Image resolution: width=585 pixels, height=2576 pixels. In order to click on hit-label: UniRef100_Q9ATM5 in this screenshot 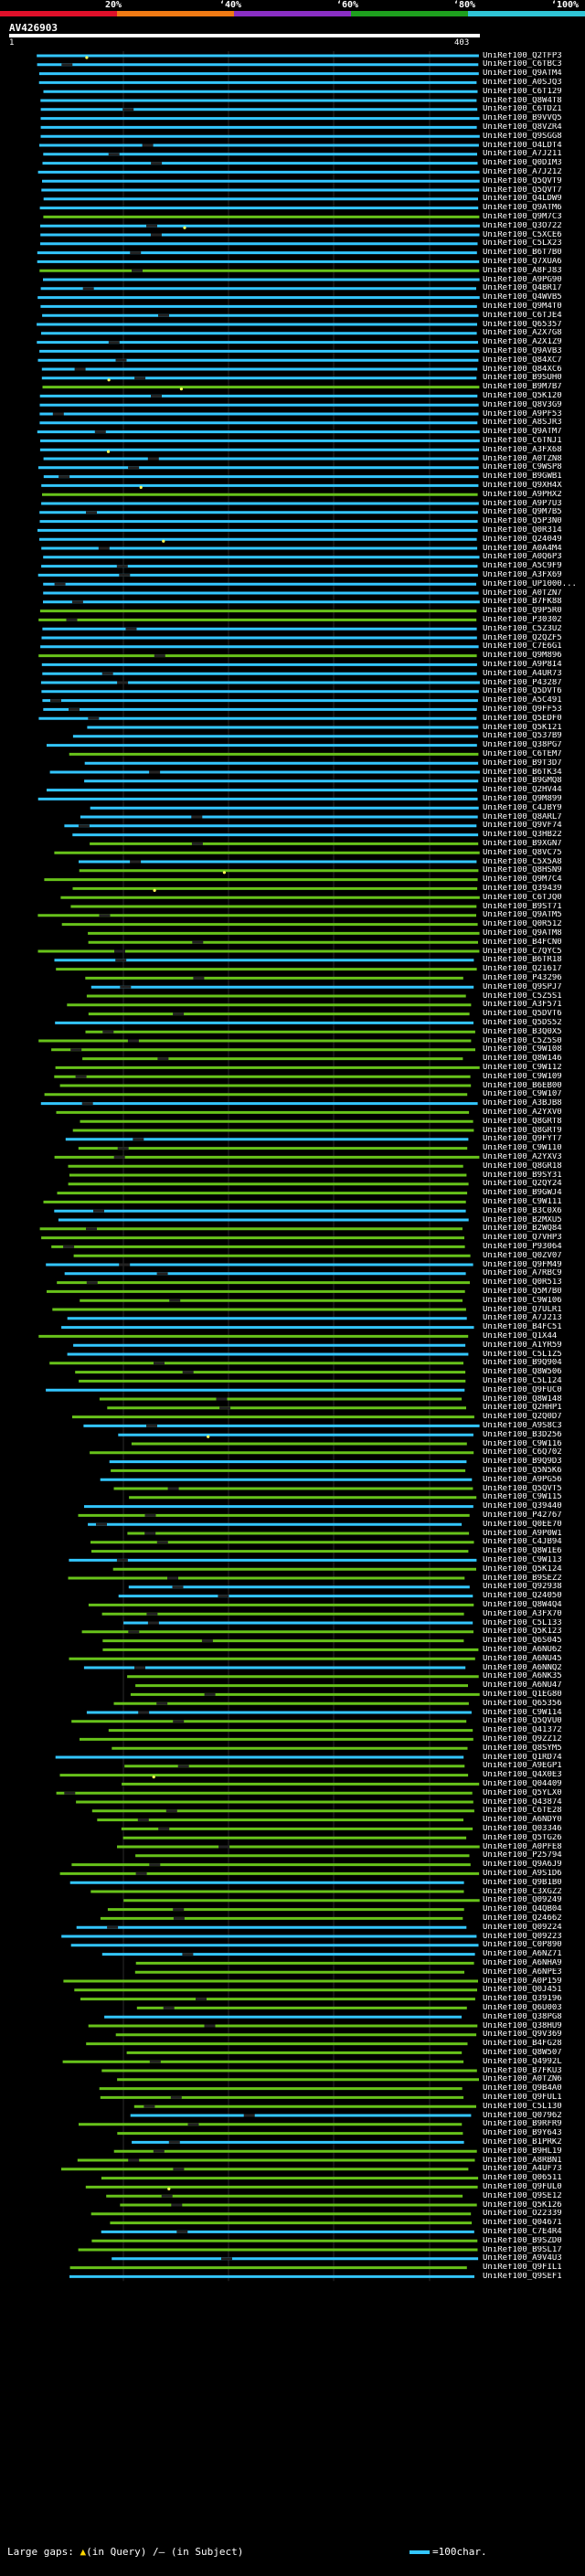, I will do `click(522, 915)`.